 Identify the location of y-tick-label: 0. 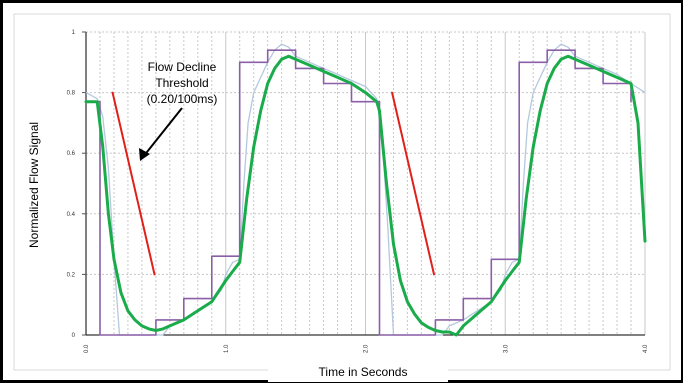
(74, 336).